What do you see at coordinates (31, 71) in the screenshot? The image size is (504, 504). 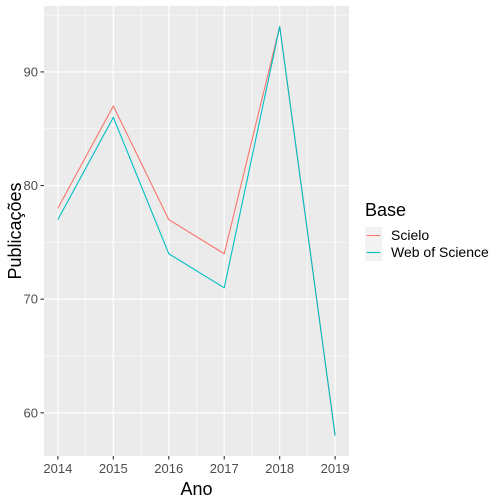 I see `y-tick-label: 90` at bounding box center [31, 71].